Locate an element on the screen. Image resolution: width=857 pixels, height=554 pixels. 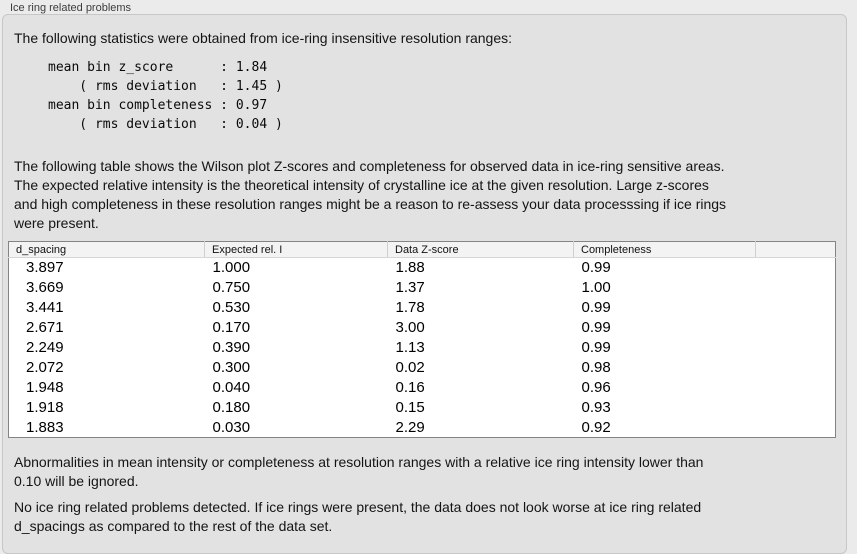
table-row: 1.948 0.040 0.16 0.96 is located at coordinates (422, 387).